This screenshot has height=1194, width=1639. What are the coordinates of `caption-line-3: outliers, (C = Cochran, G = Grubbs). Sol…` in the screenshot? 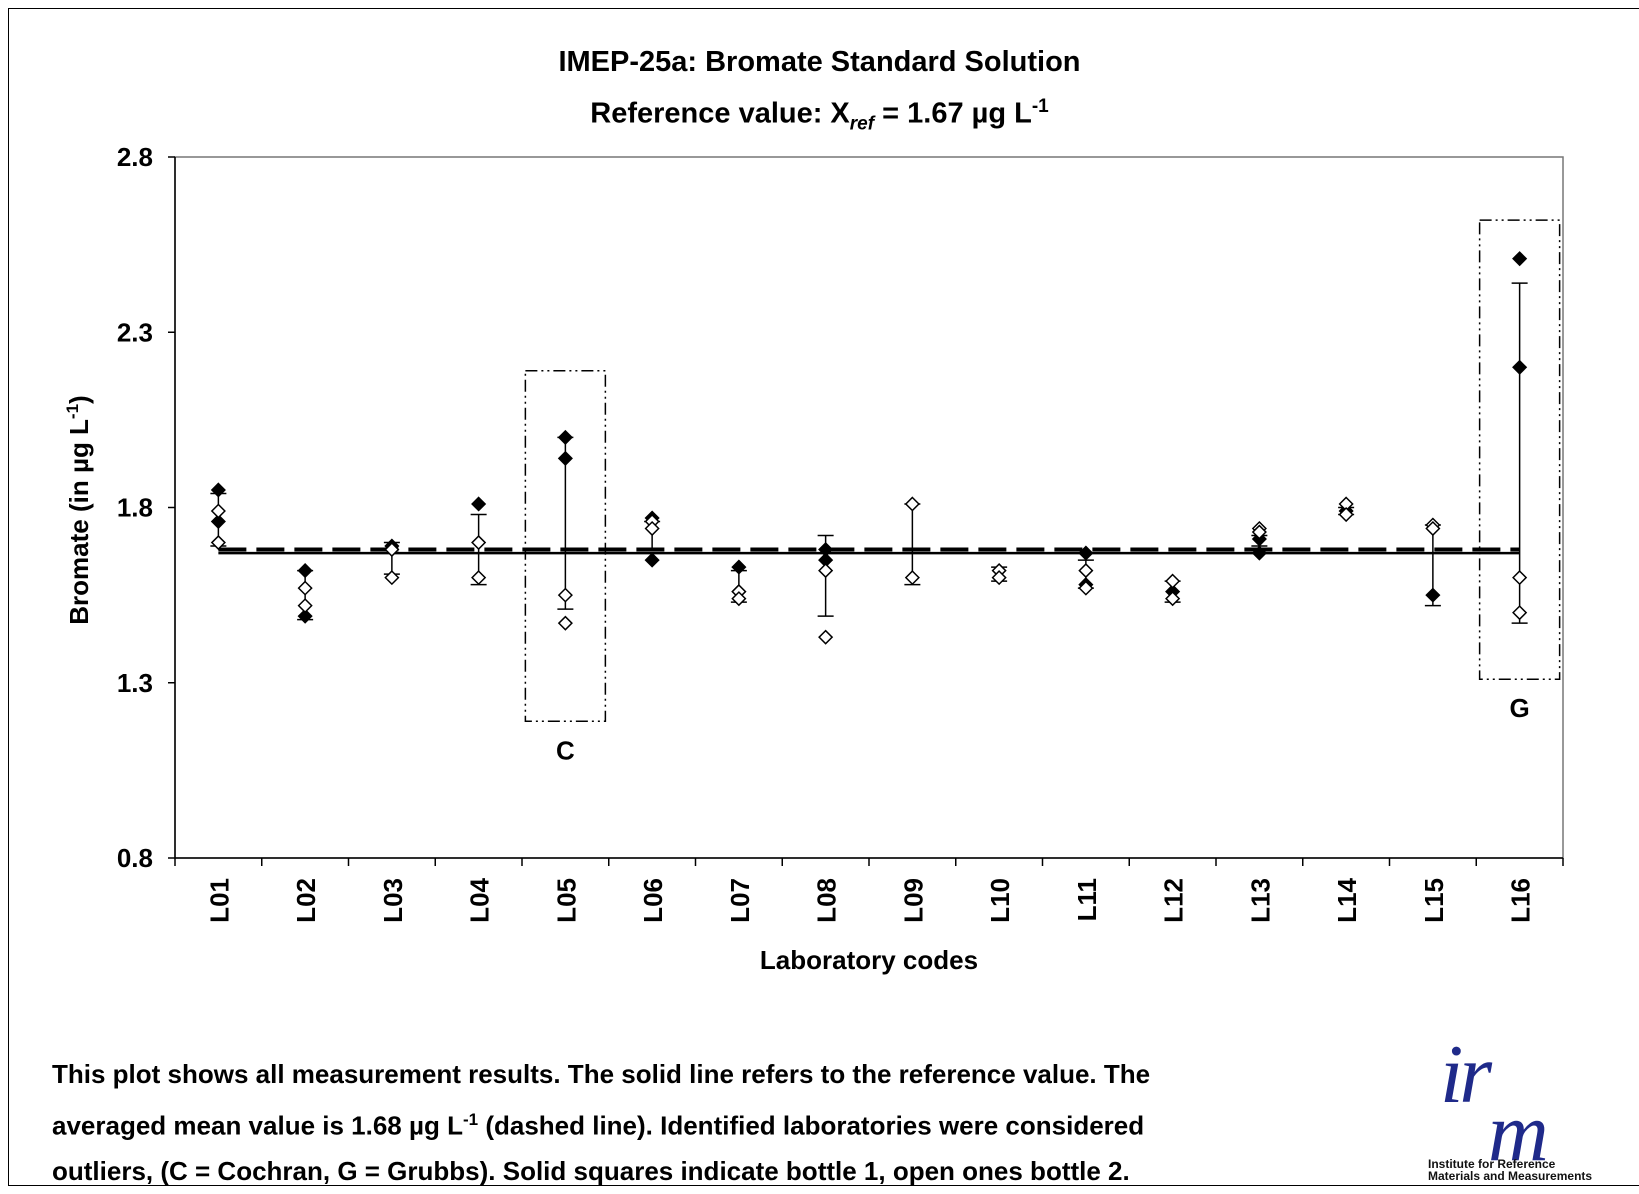 It's located at (591, 1170).